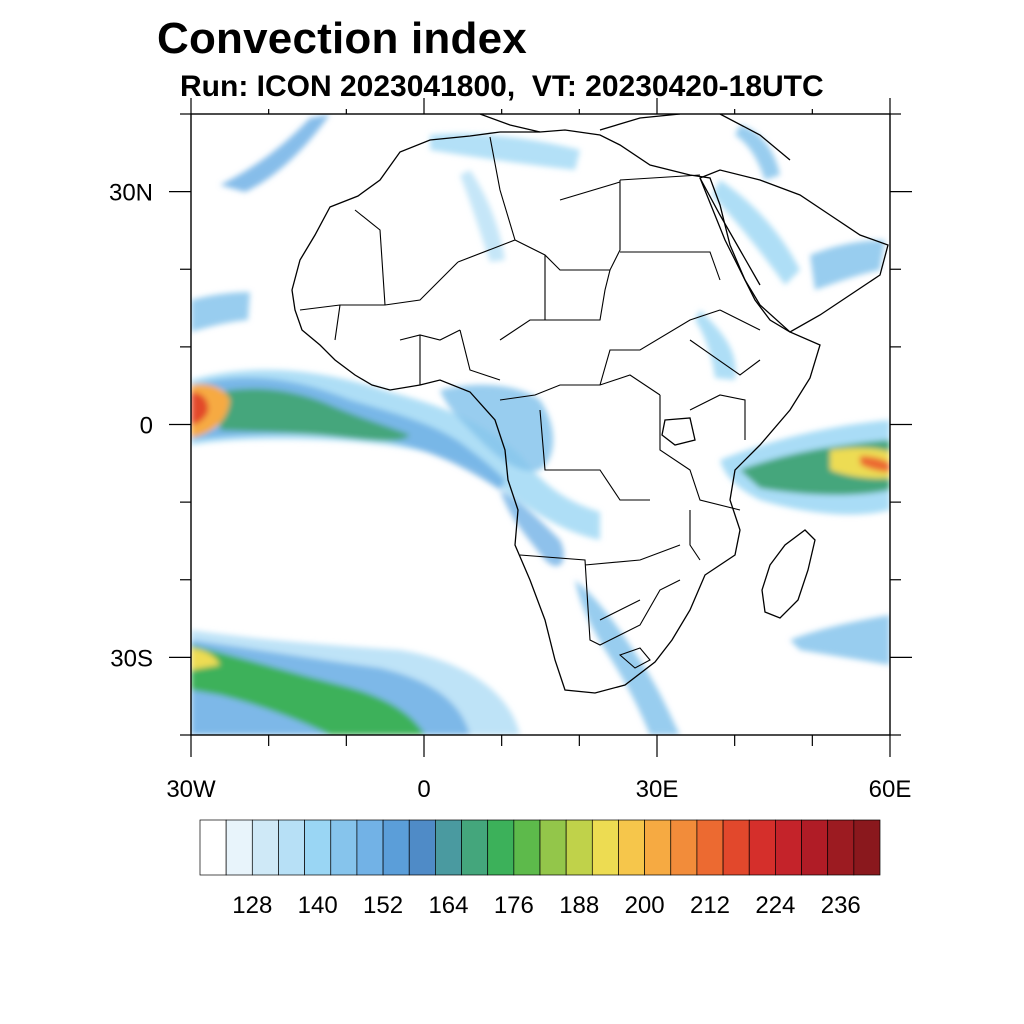 The image size is (1024, 1024). I want to click on border-lines-west, so click(422, 323).